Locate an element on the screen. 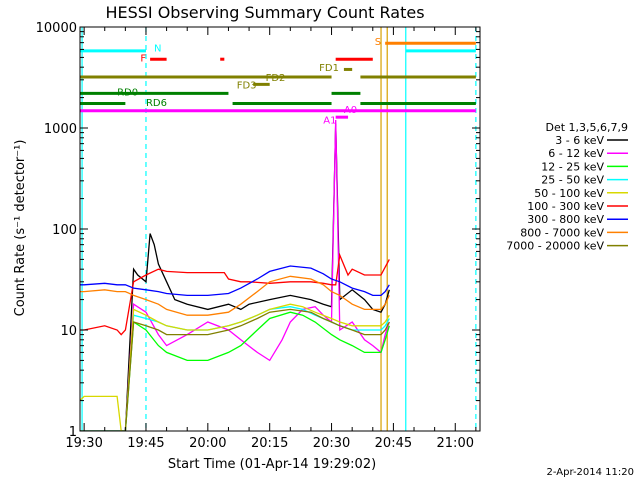 Image resolution: width=640 pixels, height=480 pixels. legend-title: Det 1,3,5,6,7,9 is located at coordinates (586, 127).